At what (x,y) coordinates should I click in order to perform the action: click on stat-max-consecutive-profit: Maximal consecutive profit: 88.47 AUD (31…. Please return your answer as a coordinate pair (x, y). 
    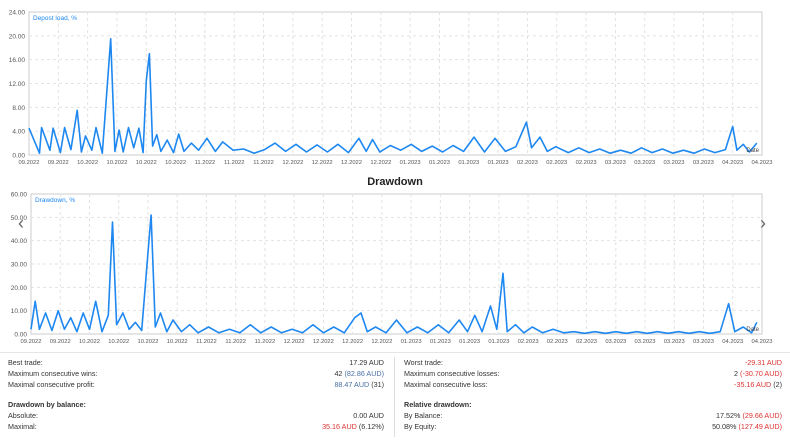
    Looking at the image, I should click on (196, 384).